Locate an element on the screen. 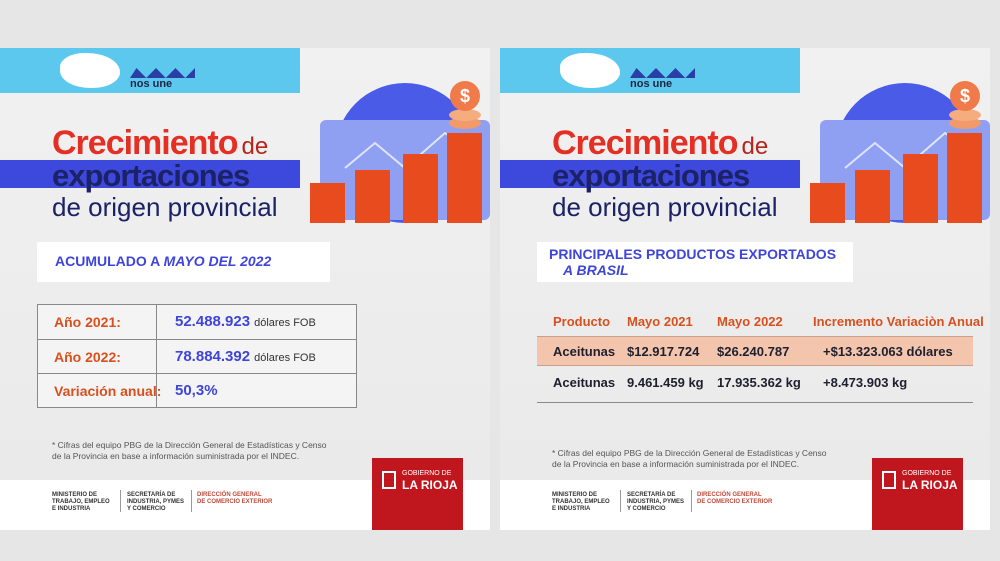  subtitle-box: ACUMULADO A MAYO DEL 2022 is located at coordinates (183, 262).